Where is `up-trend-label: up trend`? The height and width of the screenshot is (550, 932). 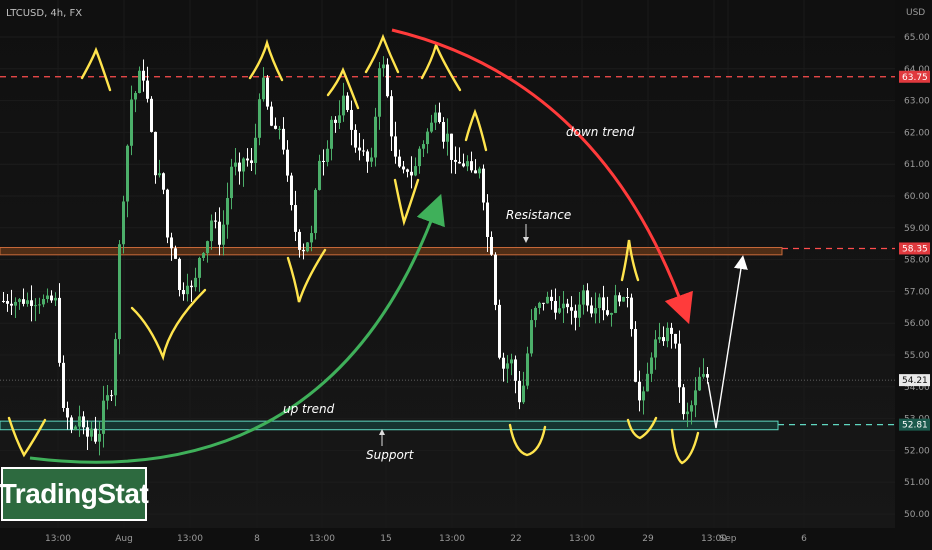
up-trend-label: up trend is located at coordinates (309, 409).